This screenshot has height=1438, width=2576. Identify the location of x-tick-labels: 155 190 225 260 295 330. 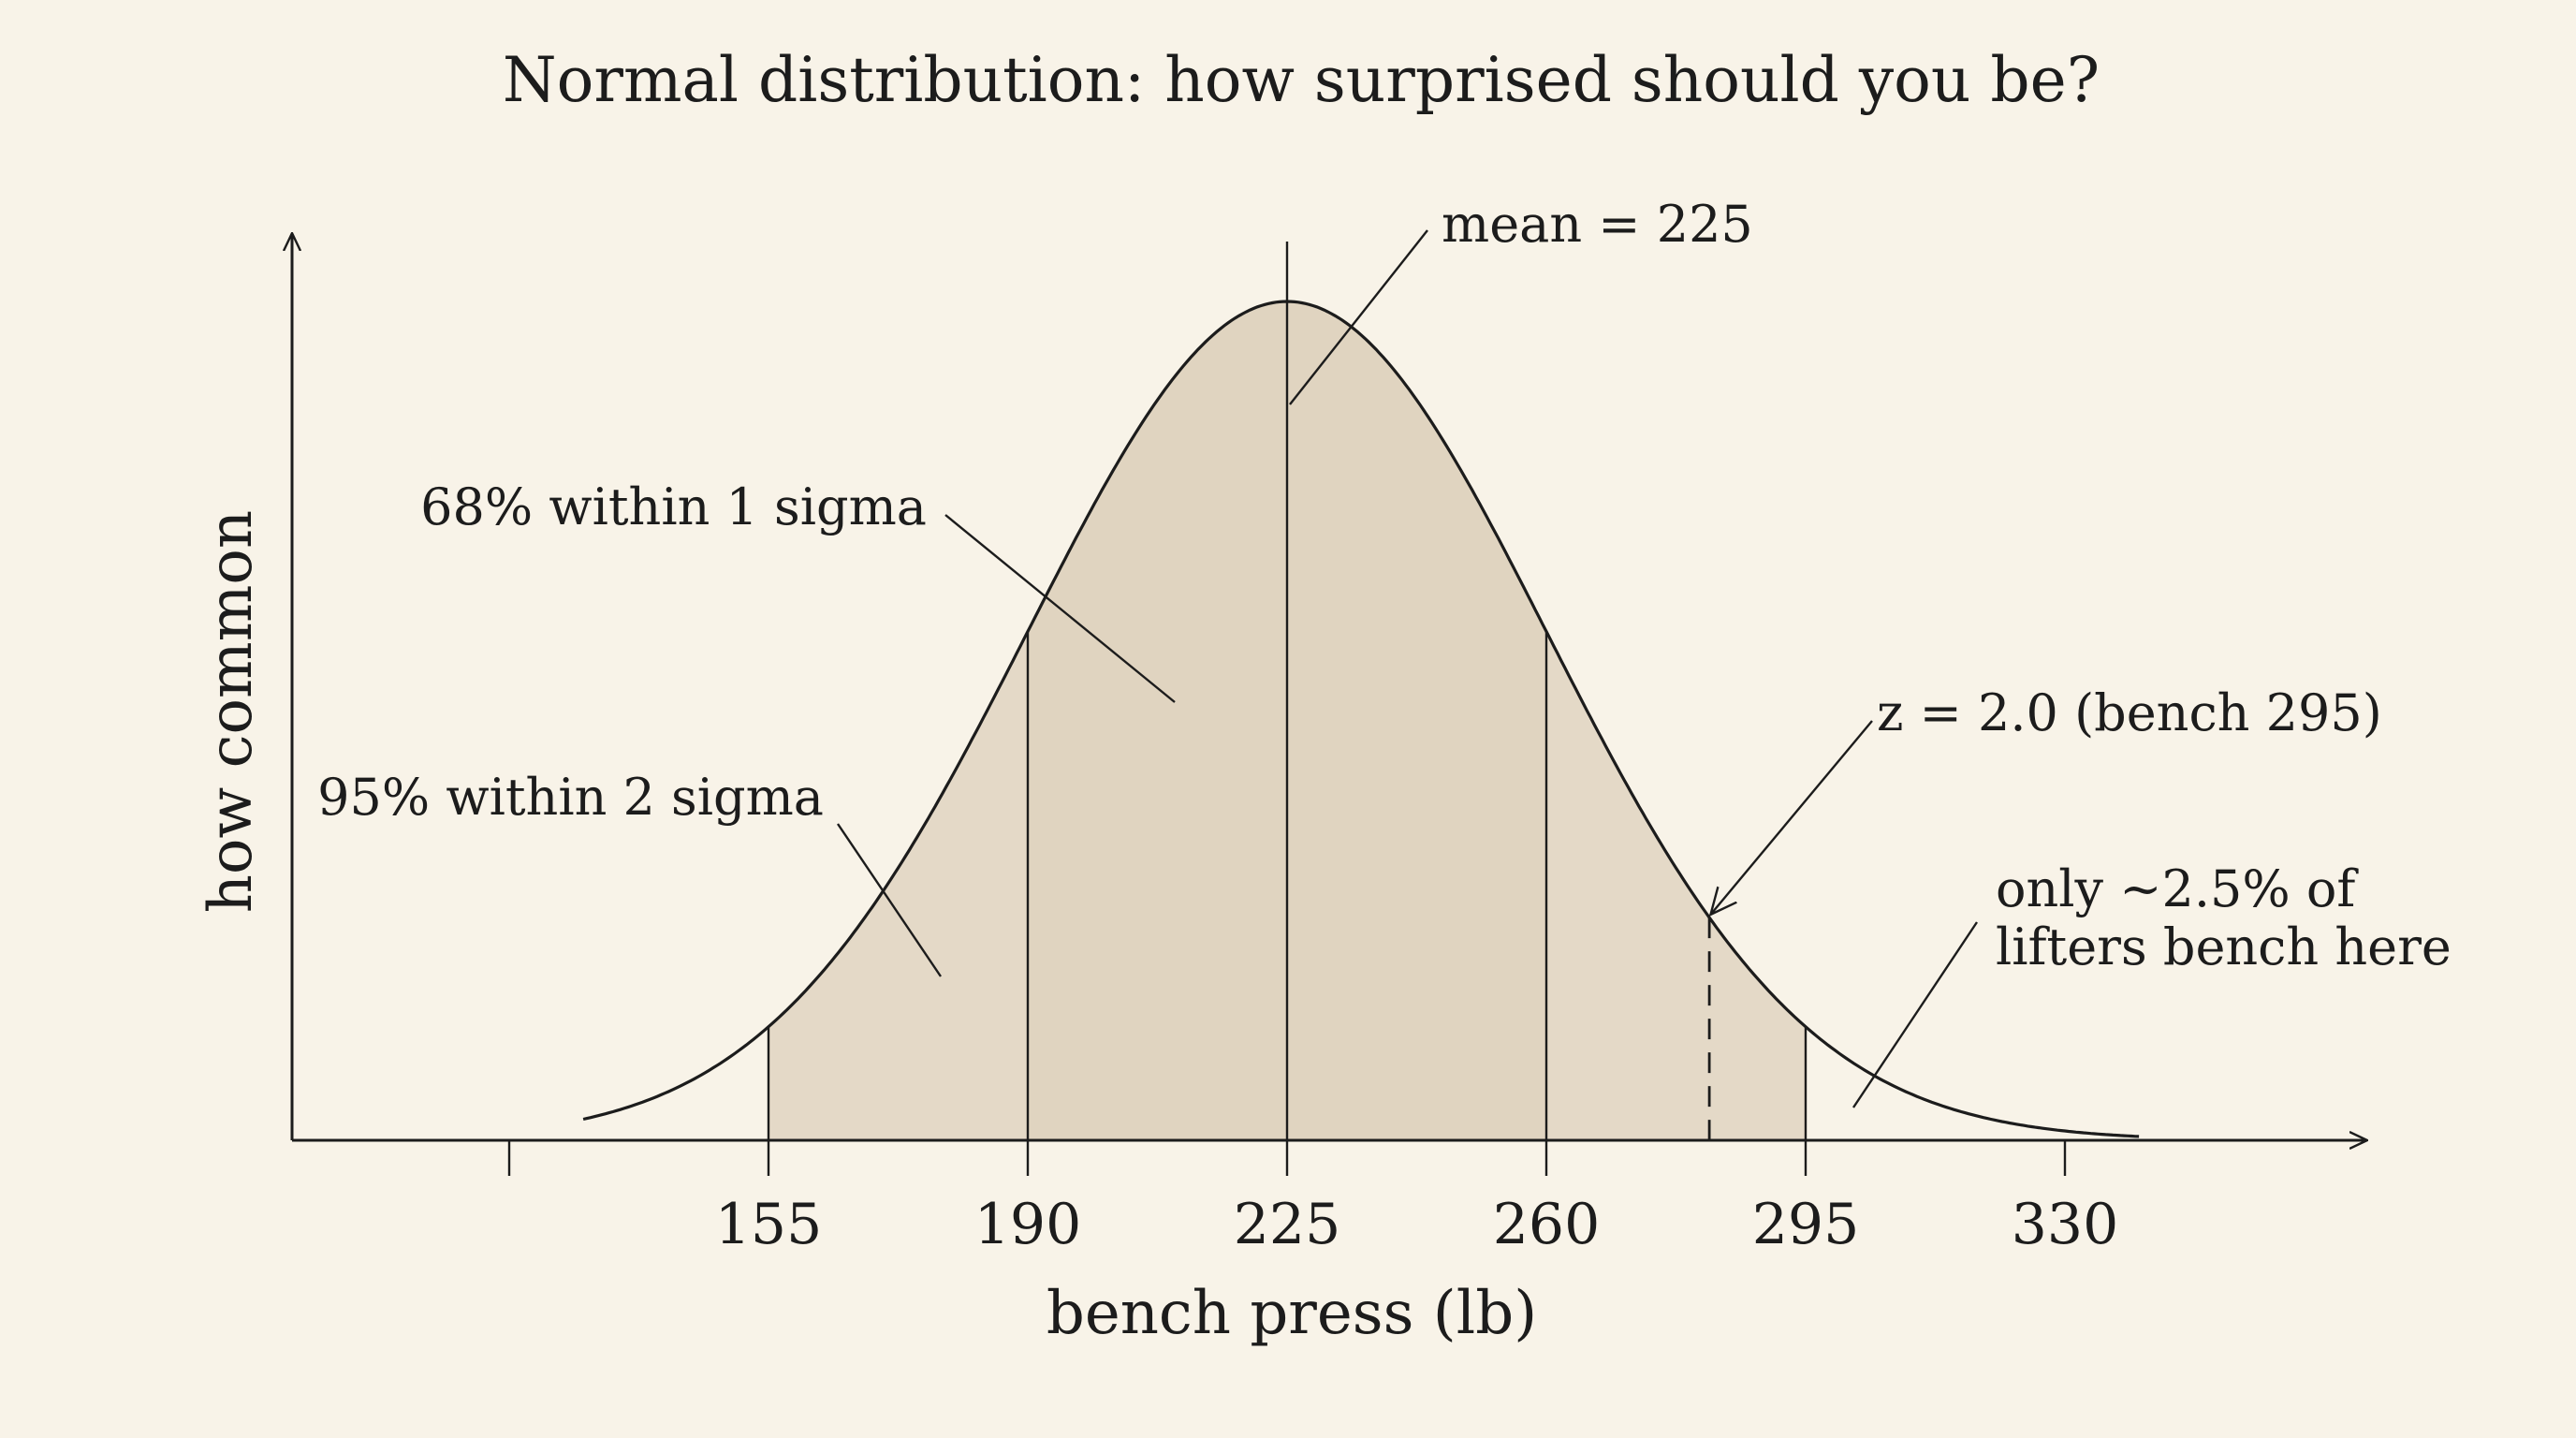
(1417, 1224).